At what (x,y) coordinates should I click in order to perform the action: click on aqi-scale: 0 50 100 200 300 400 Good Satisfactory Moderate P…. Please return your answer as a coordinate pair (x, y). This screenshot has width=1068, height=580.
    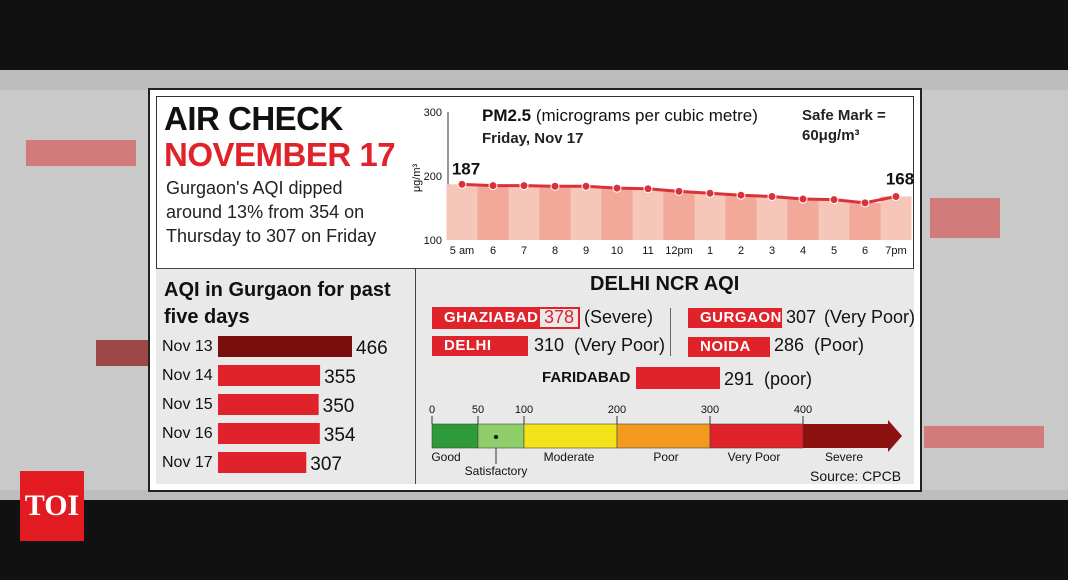
    Looking at the image, I should click on (665, 441).